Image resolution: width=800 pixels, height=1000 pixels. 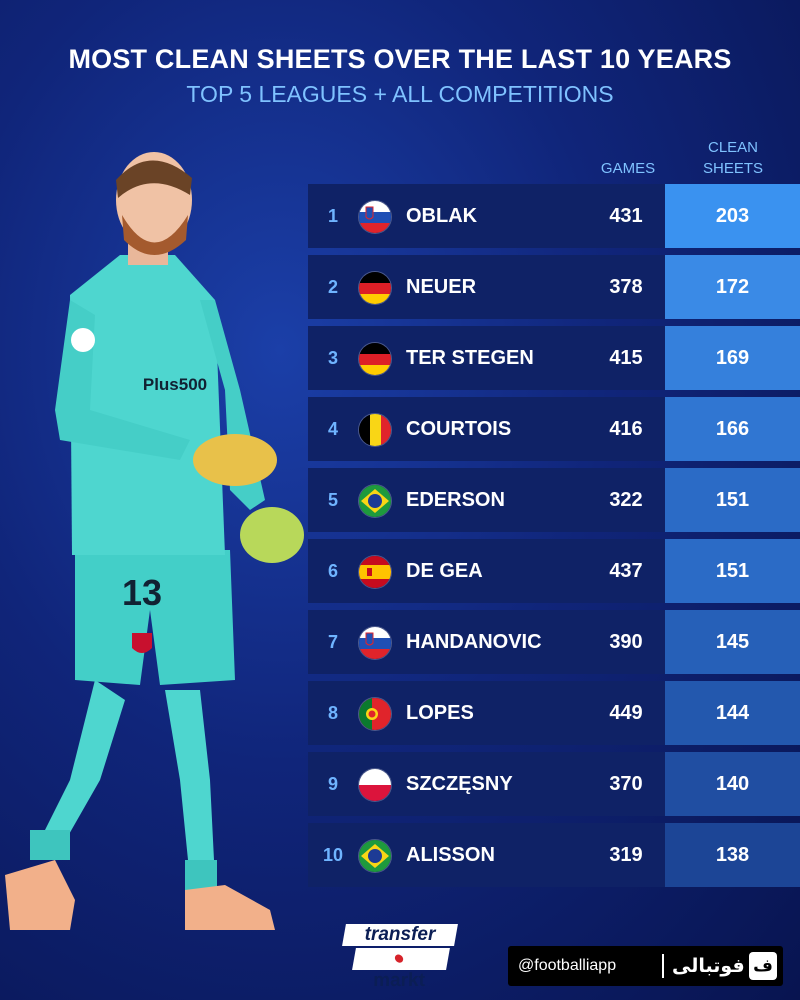 What do you see at coordinates (444, 571) in the screenshot?
I see `player-name: DE GEA` at bounding box center [444, 571].